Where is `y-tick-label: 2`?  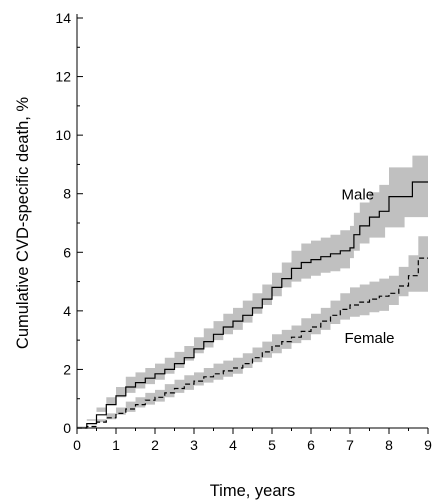
y-tick-label: 2 is located at coordinates (67, 369).